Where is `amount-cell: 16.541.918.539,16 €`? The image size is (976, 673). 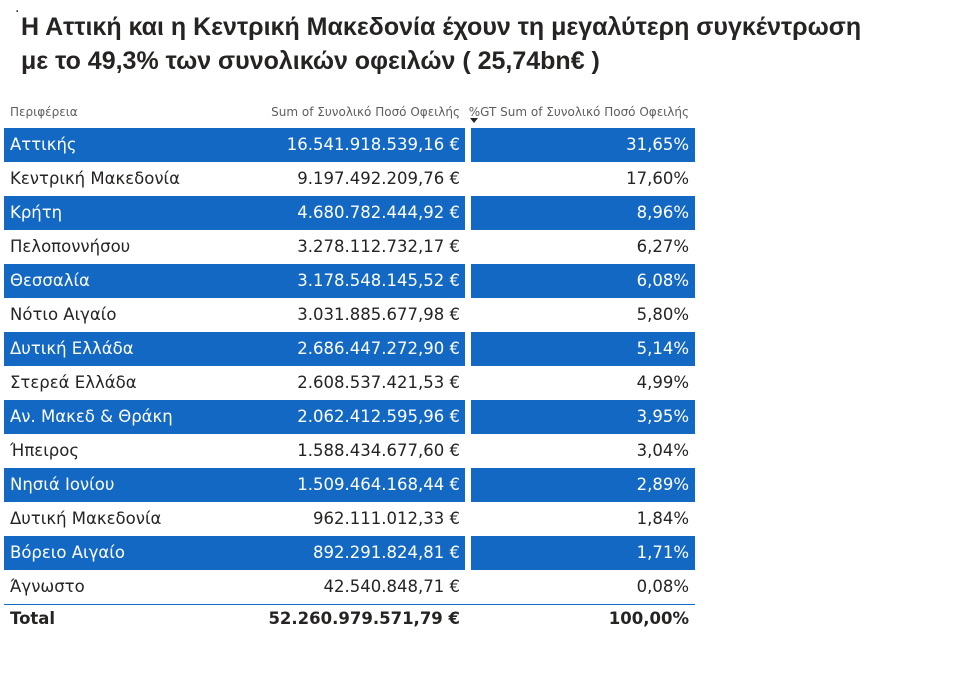
amount-cell: 16.541.918.539,16 € is located at coordinates (373, 144).